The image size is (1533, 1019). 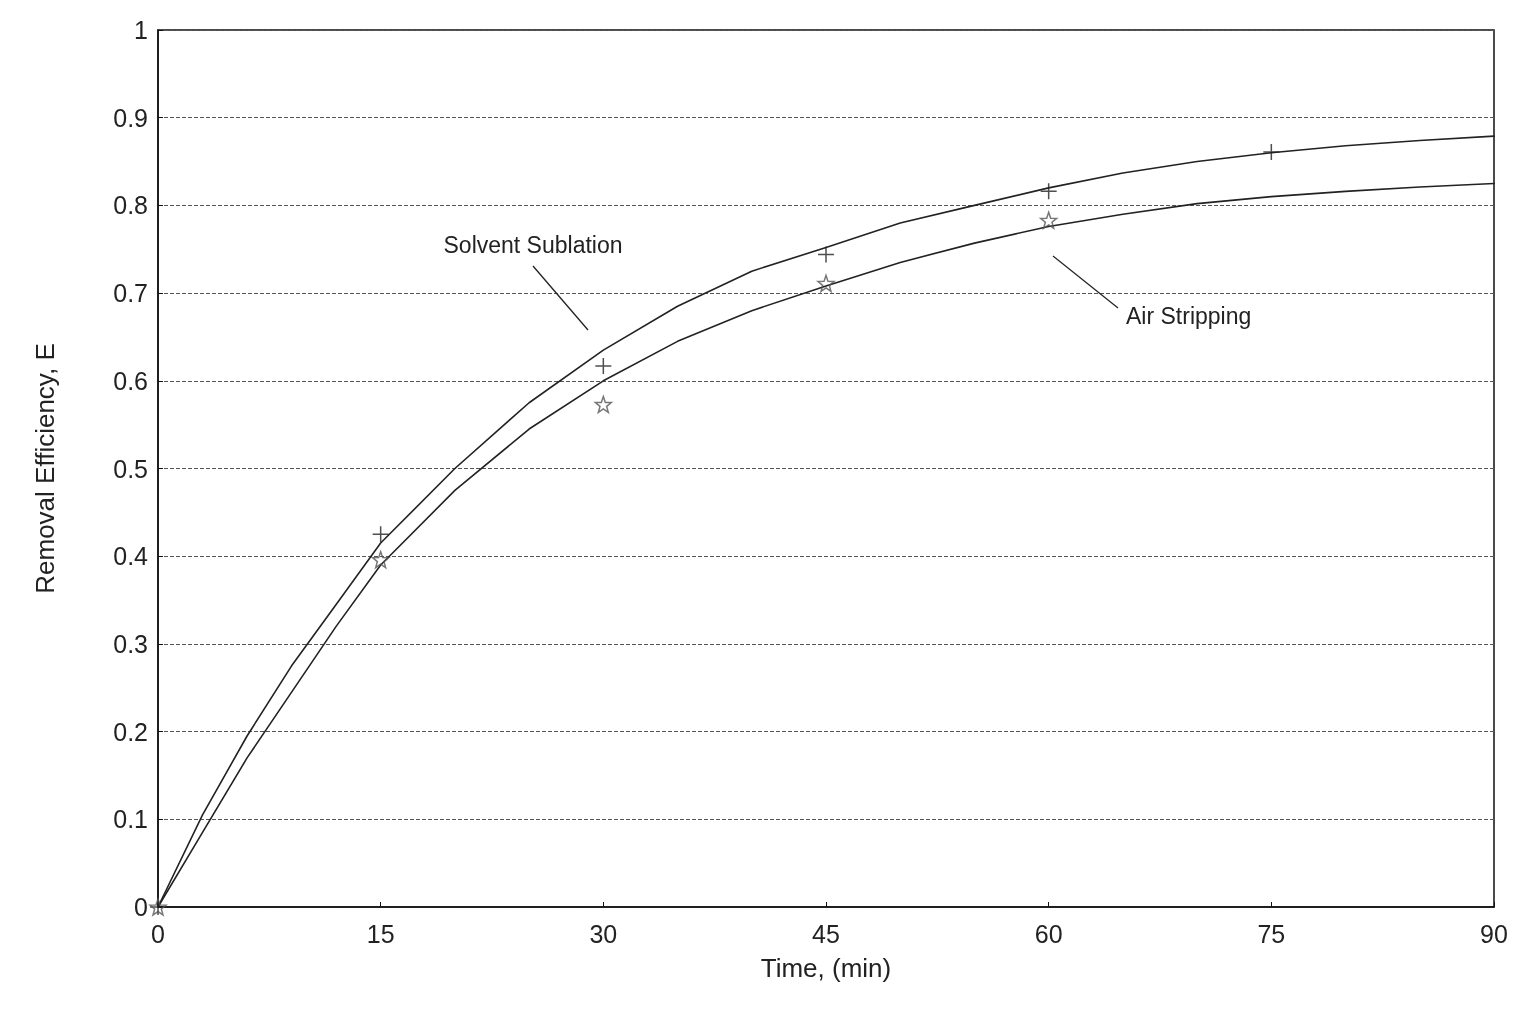 I want to click on x-tick-label: 60, so click(x=1048, y=933).